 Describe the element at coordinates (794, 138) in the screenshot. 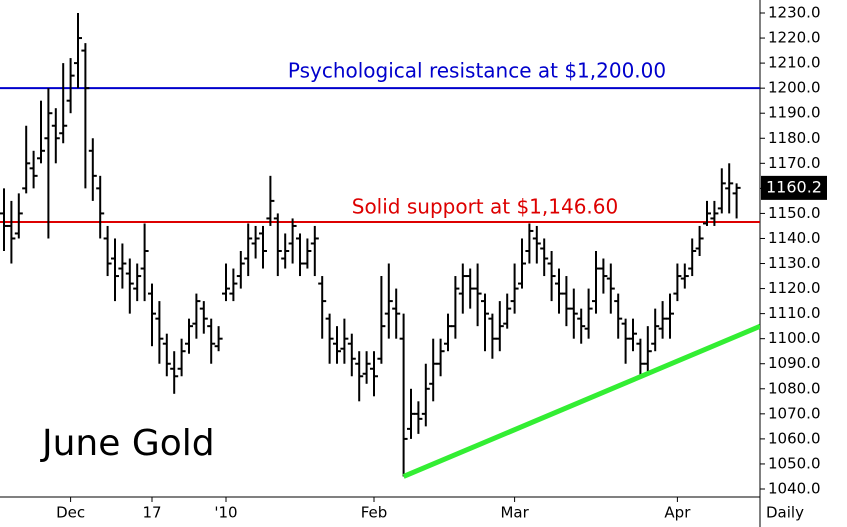

I see `y-tick-label: 1180.0` at that location.